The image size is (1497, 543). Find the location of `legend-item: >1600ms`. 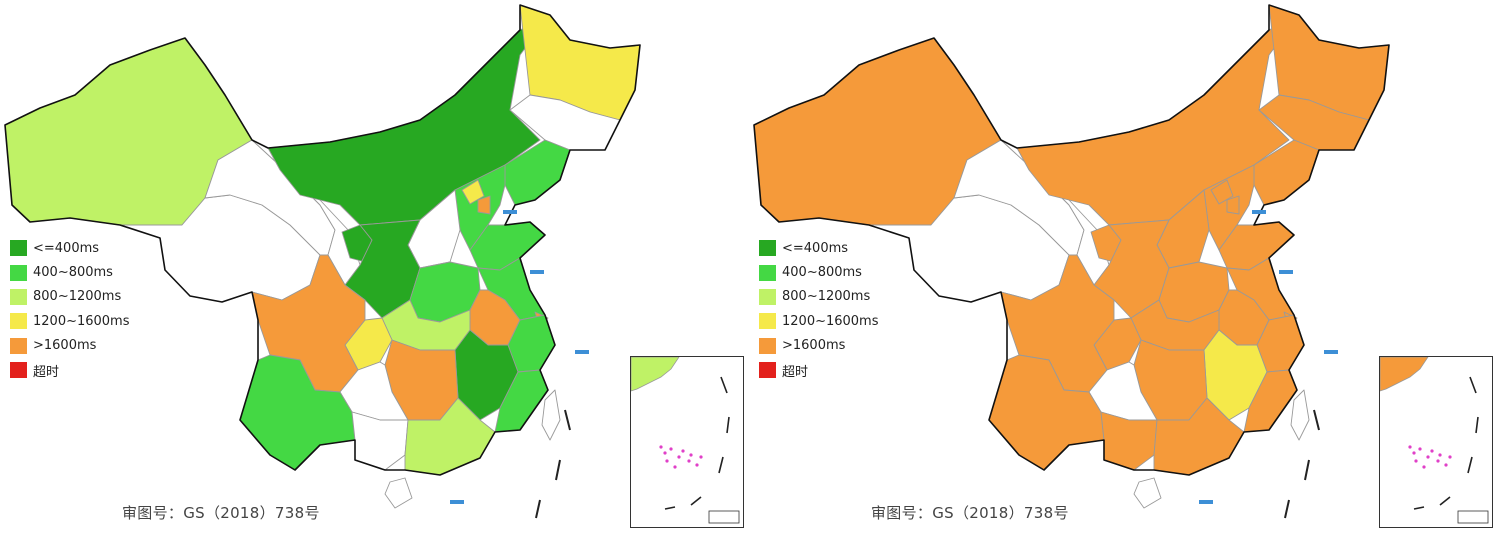

legend-item: >1600ms is located at coordinates (819, 346).